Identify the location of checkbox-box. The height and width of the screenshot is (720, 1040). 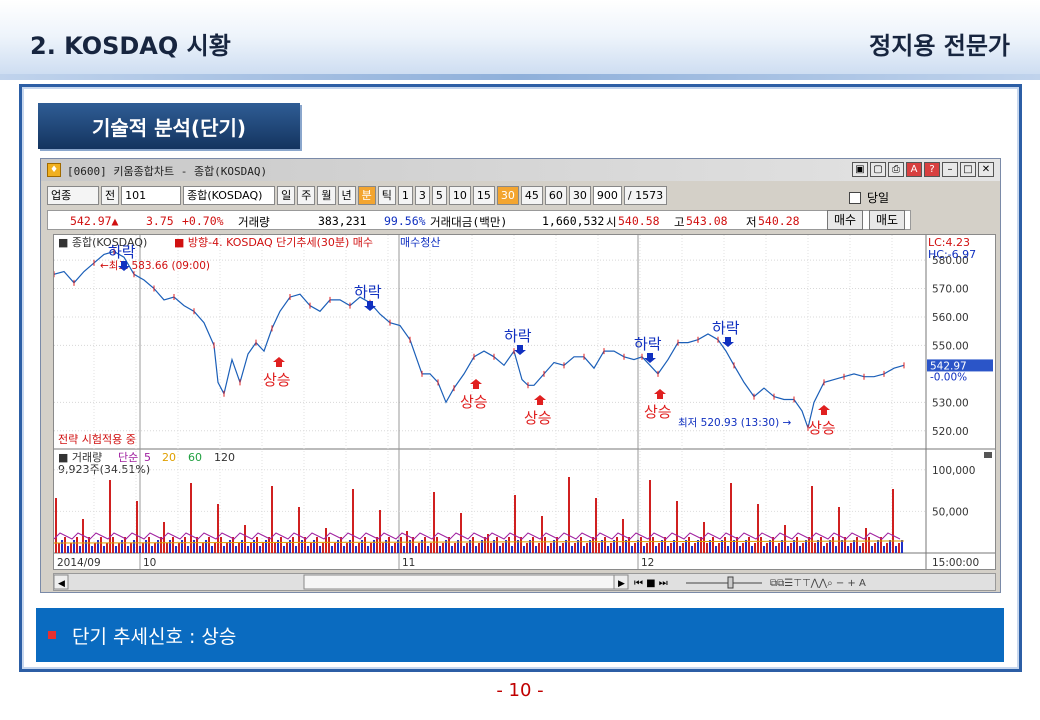
(855, 197).